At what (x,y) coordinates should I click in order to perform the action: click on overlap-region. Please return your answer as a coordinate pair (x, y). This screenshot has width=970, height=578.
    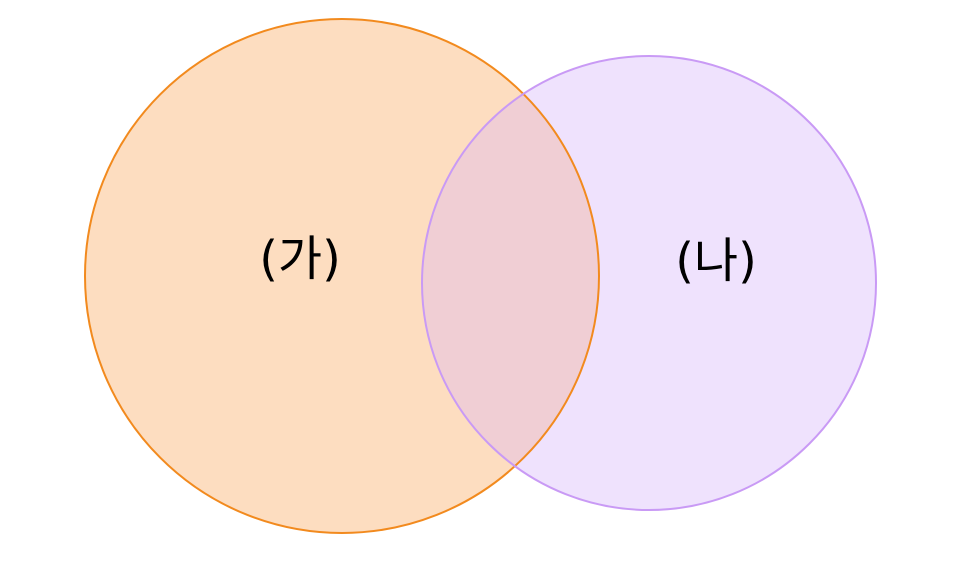
    Looking at the image, I should click on (510, 283).